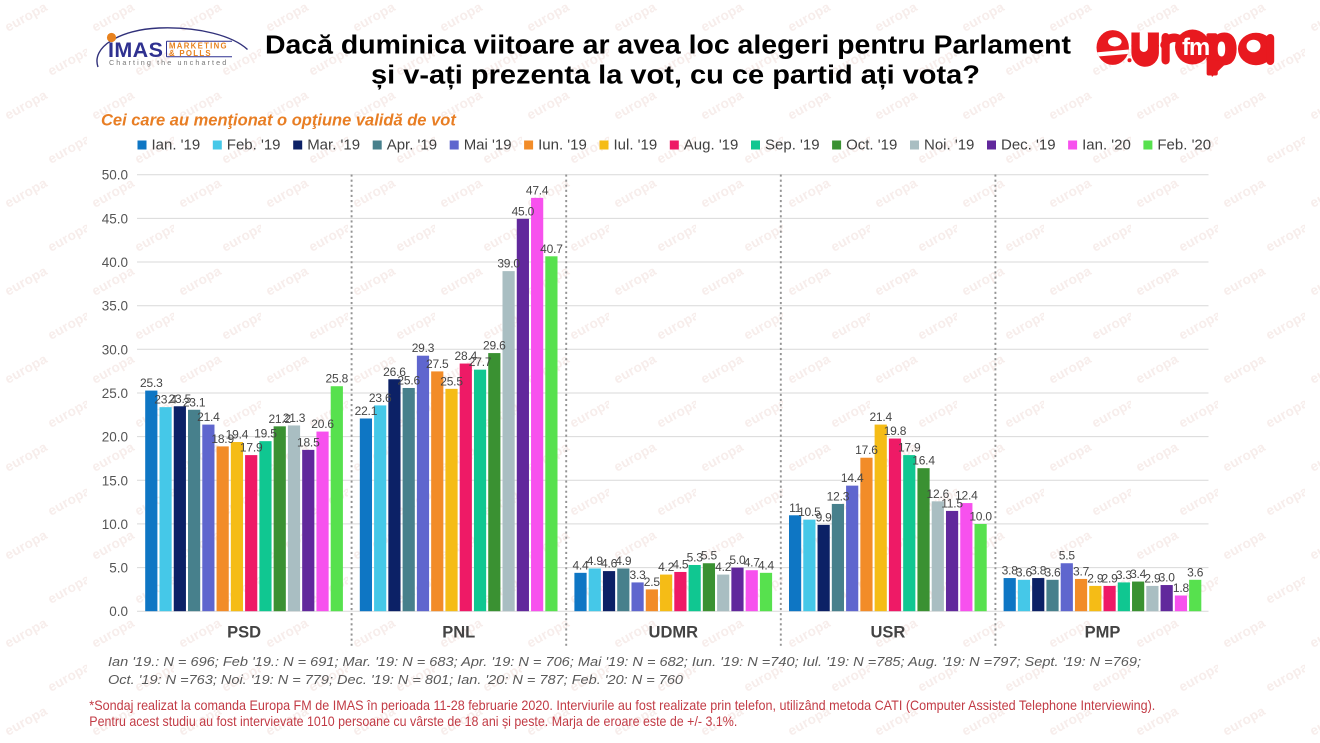 The image size is (1320, 743). What do you see at coordinates (824, 517) in the screenshot?
I see `svg-text: 9.9` at bounding box center [824, 517].